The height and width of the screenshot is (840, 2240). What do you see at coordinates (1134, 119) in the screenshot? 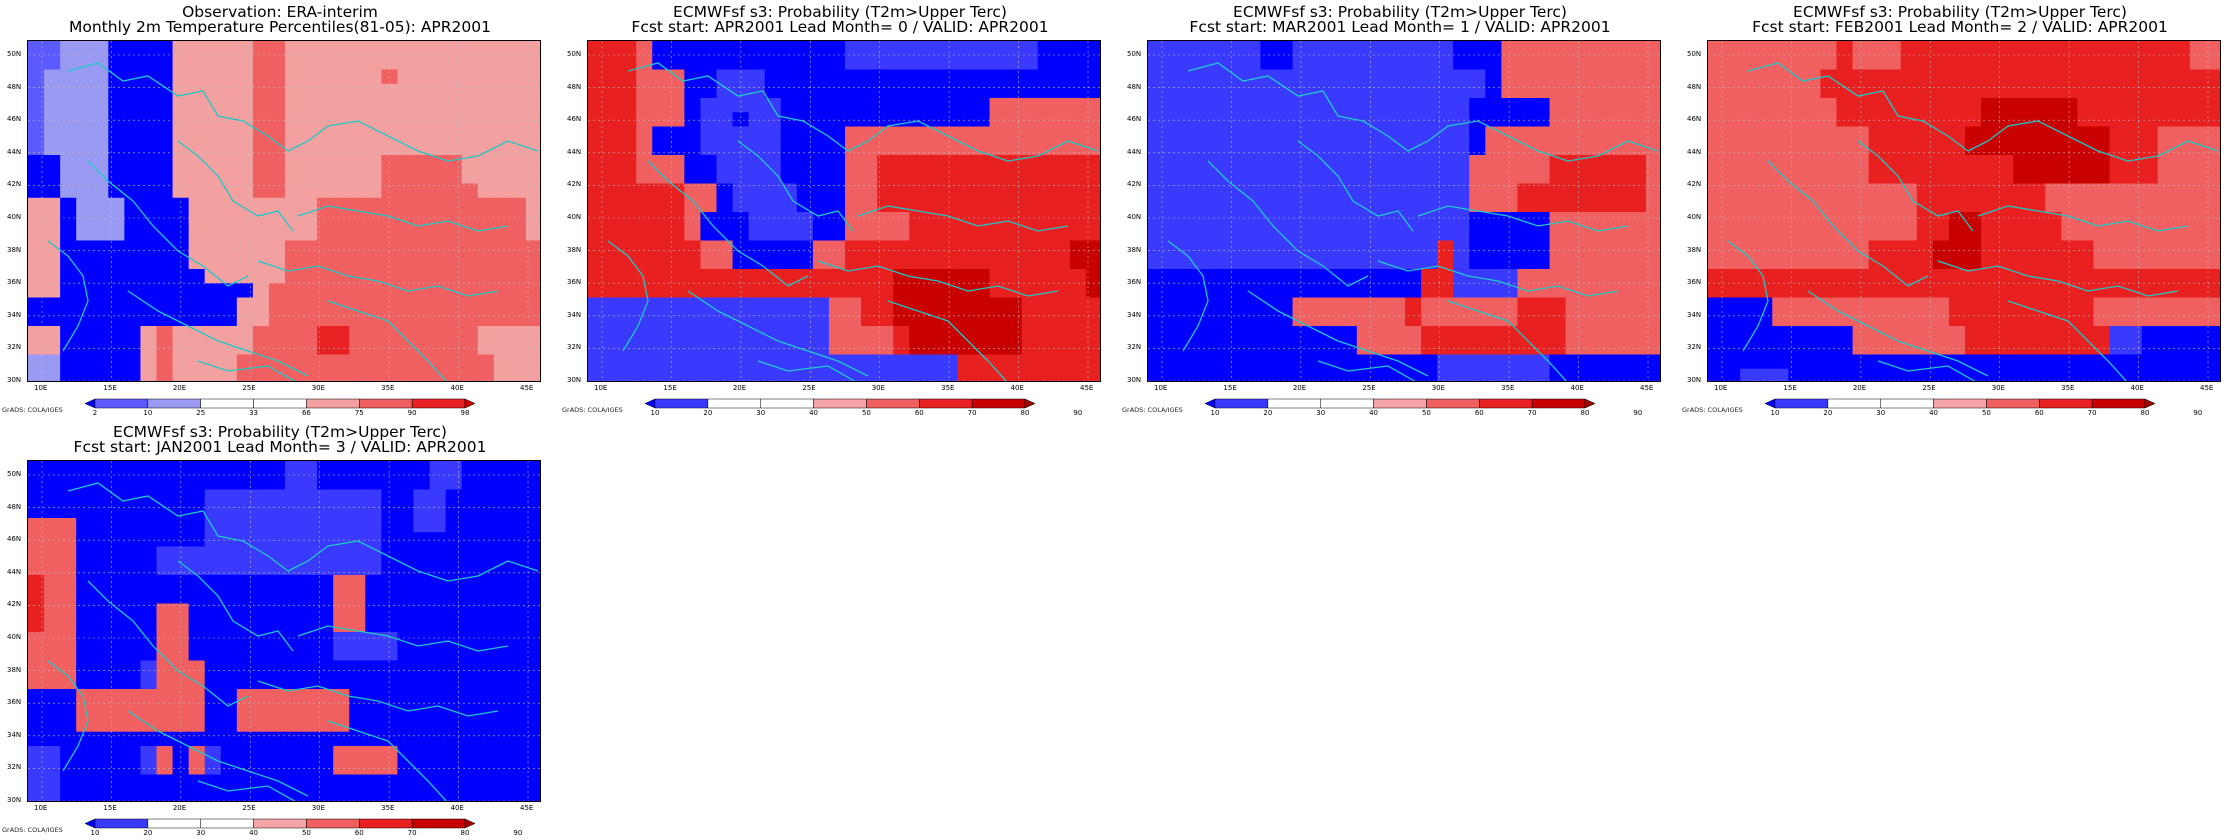
I see `lat-tick-label: 46N` at bounding box center [1134, 119].